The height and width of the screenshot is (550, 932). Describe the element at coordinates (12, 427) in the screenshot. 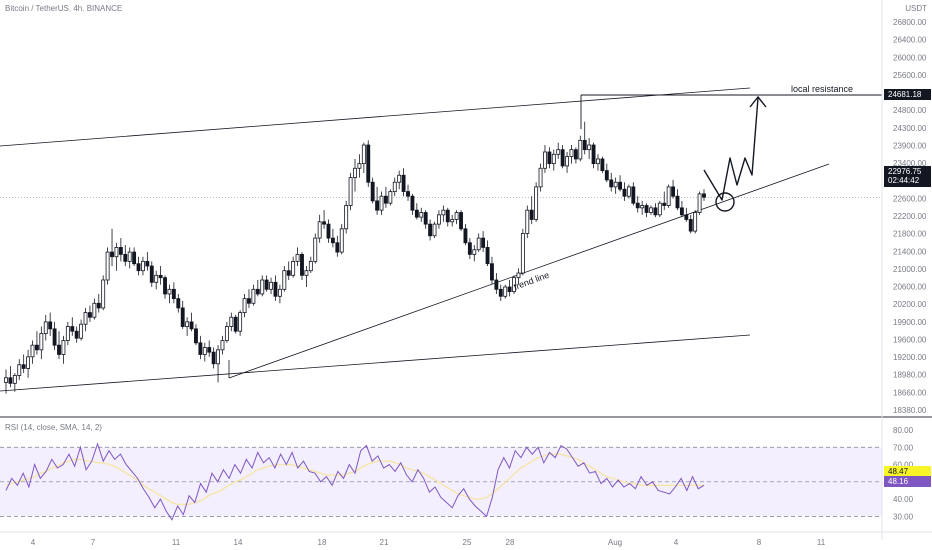

I see `rsi-name: RSI` at that location.